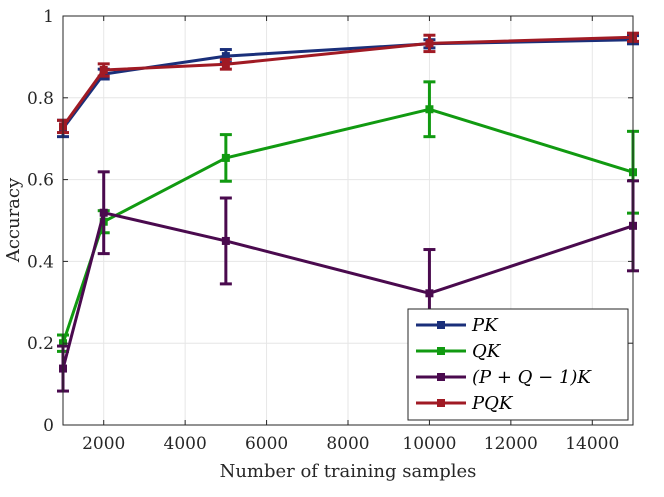  What do you see at coordinates (511, 444) in the screenshot?
I see `x-tick-label: 12000` at bounding box center [511, 444].